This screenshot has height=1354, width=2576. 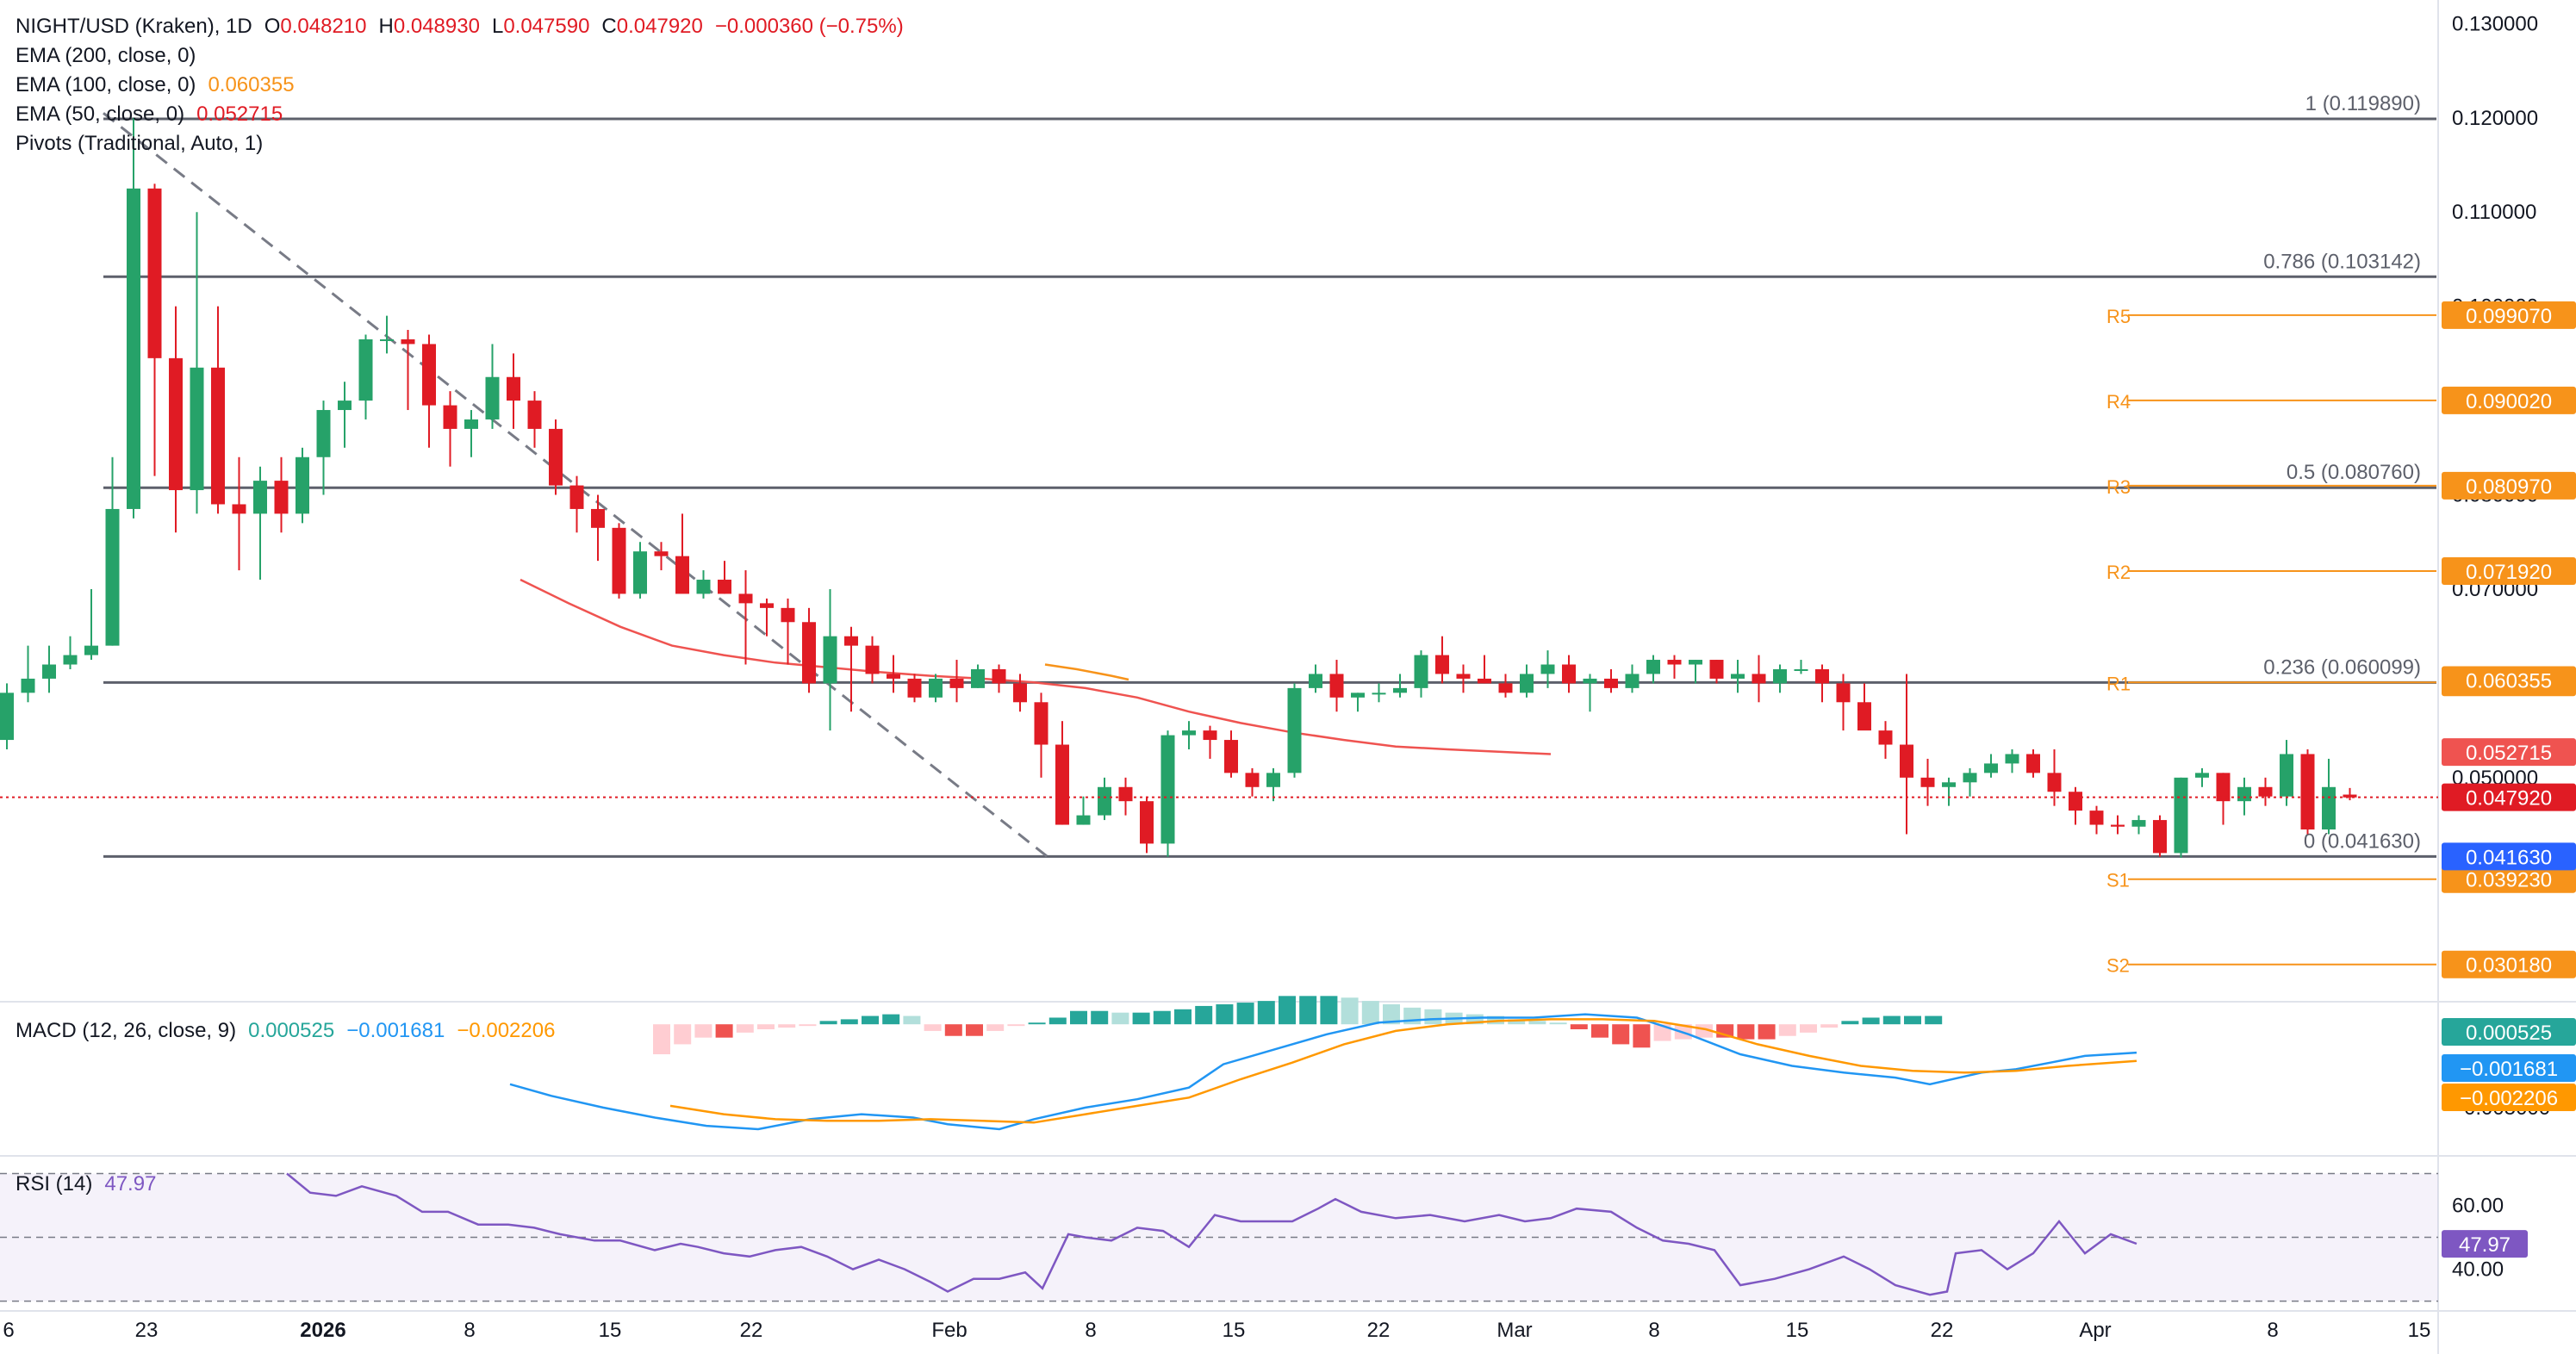 What do you see at coordinates (1036, 666) in the screenshot?
I see `ema50-line` at bounding box center [1036, 666].